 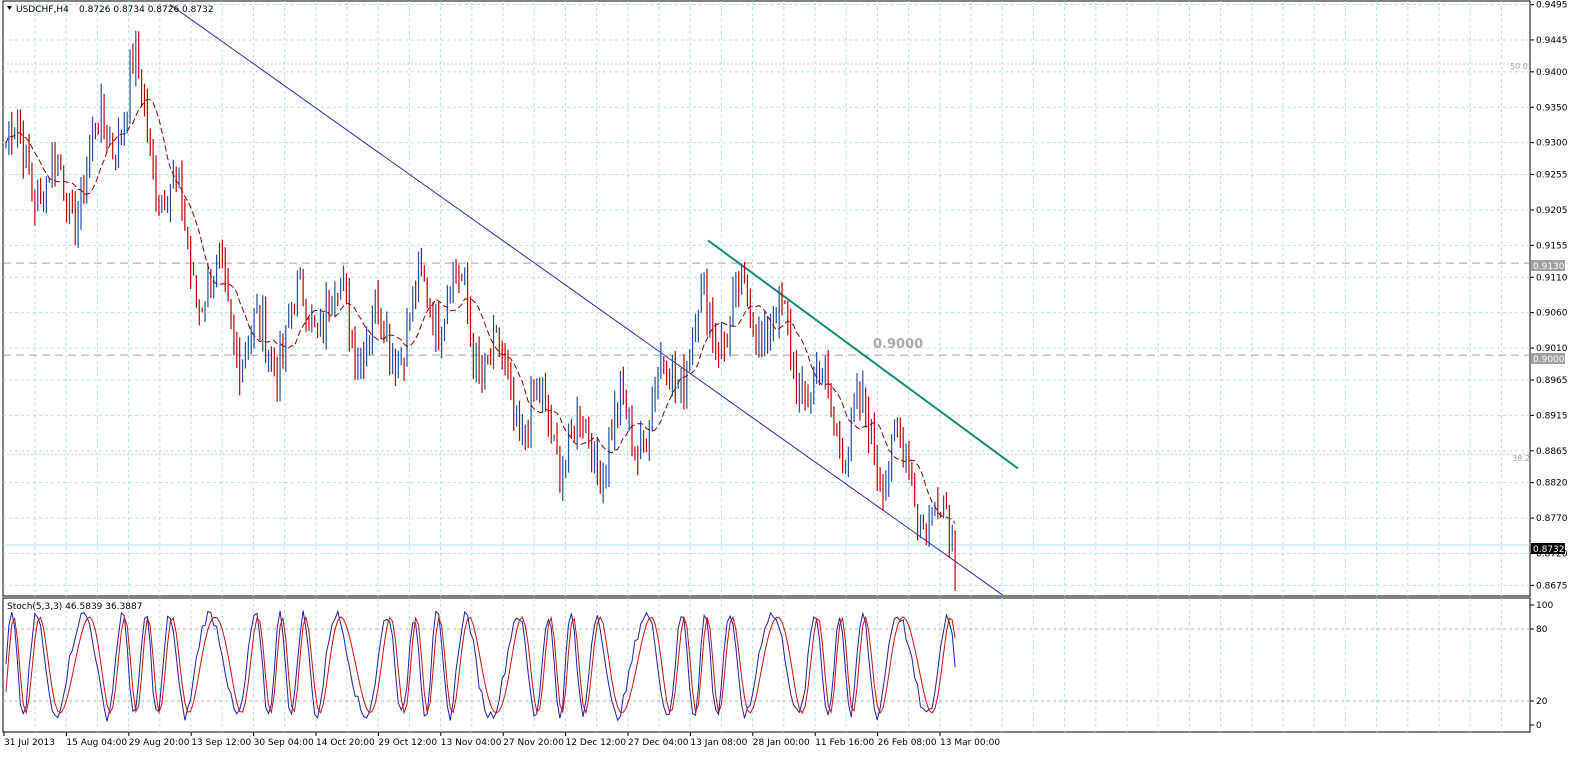 I want to click on price-tick-label: 0.9495, so click(x=1552, y=6).